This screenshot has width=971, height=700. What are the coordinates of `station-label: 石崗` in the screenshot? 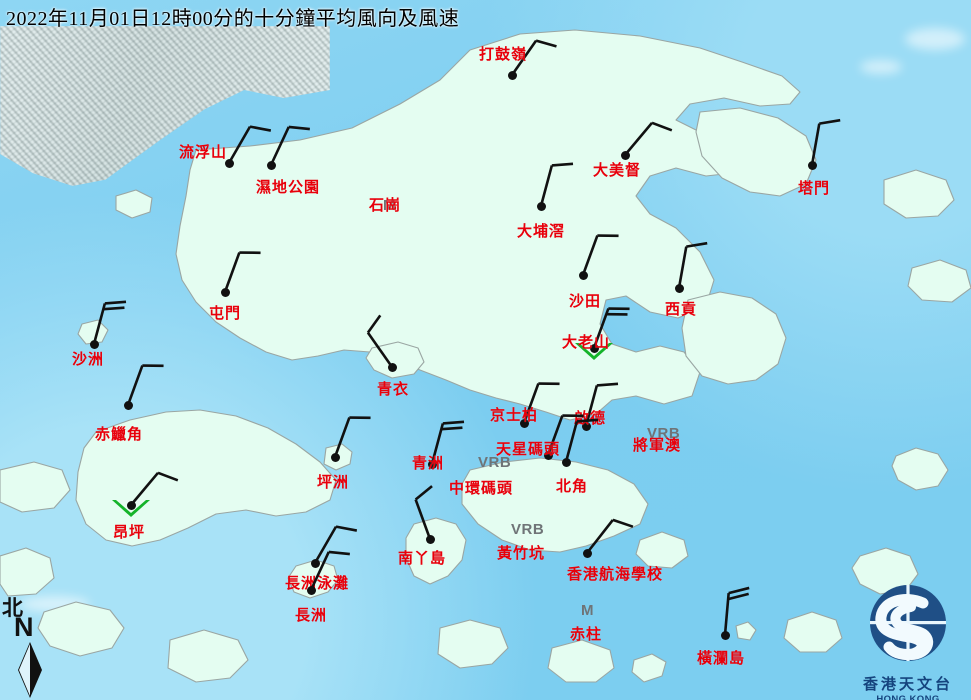 It's located at (385, 206).